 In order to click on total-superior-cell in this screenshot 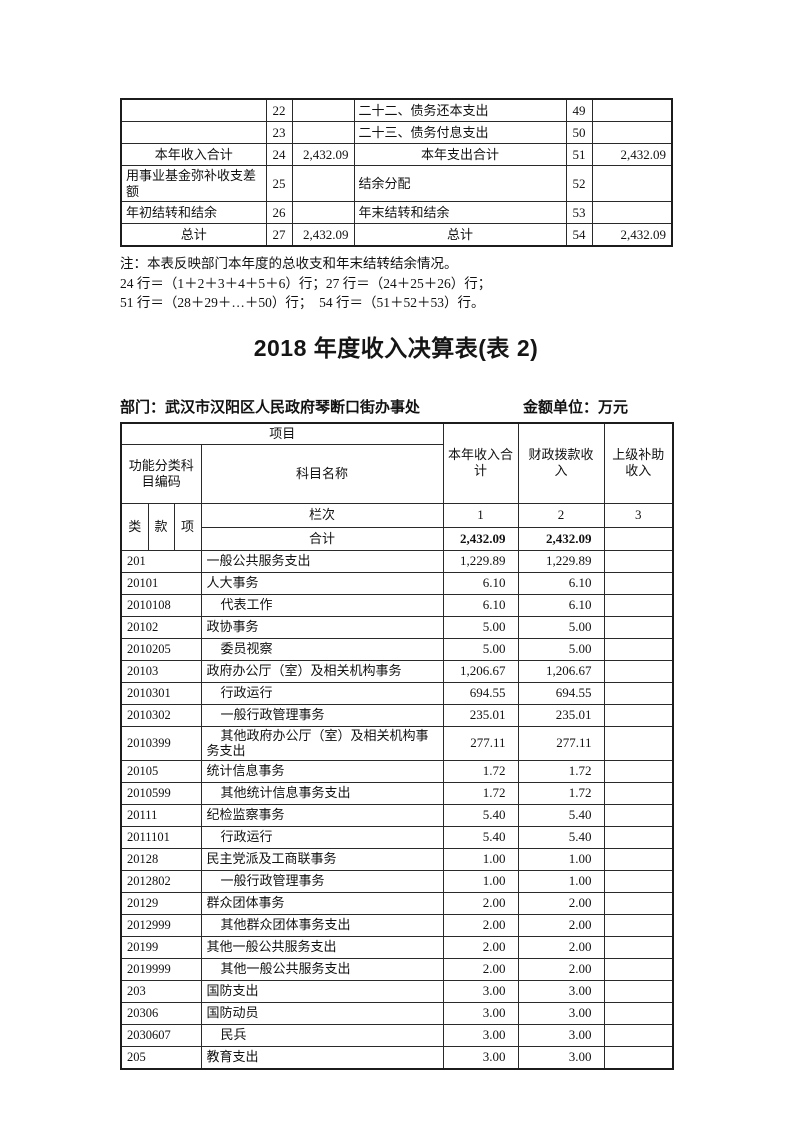, I will do `click(638, 538)`.